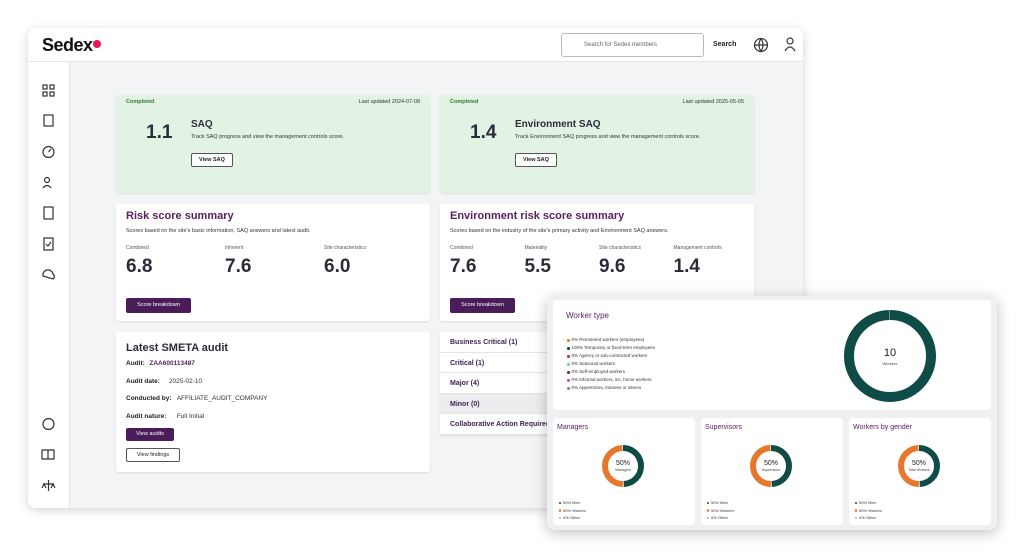 Image resolution: width=1024 pixels, height=560 pixels. I want to click on saq-title: Environment SAQ, so click(558, 124).